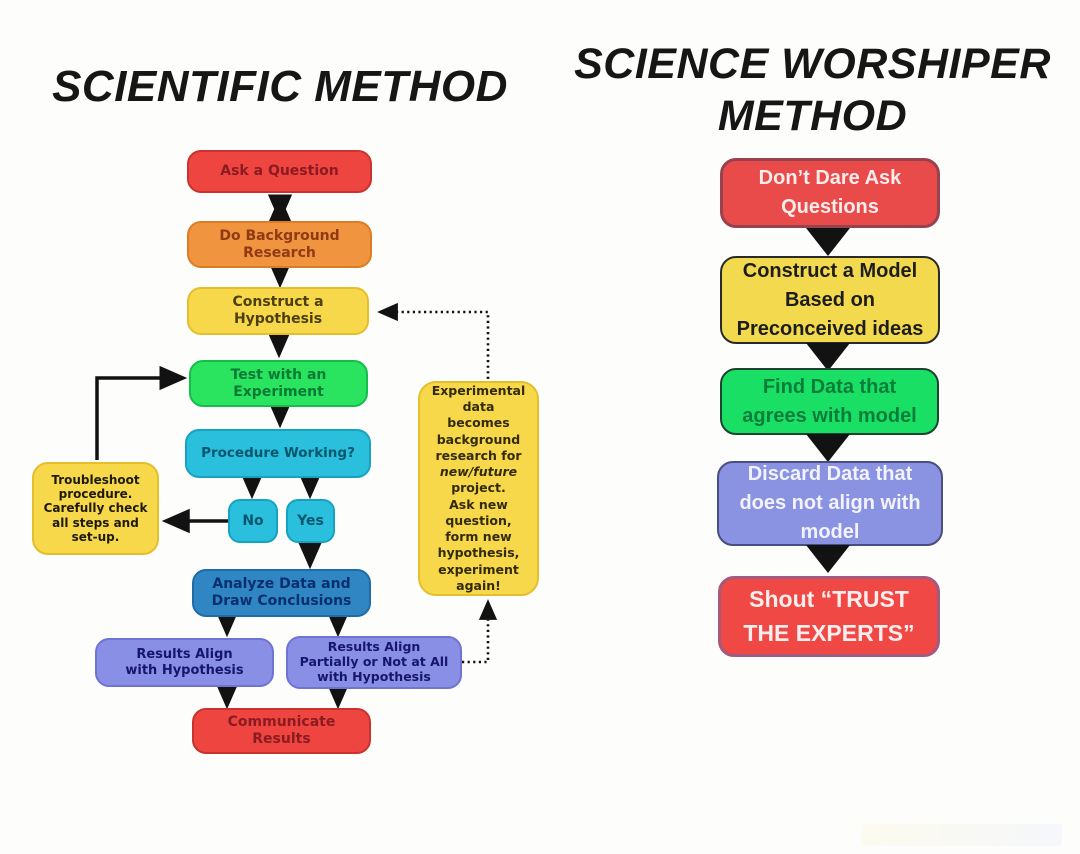 This screenshot has width=1080, height=854. What do you see at coordinates (281, 593) in the screenshot?
I see `flow-box-analyze-data-draw-conclusions: Analyze Data and Draw Conclusions` at bounding box center [281, 593].